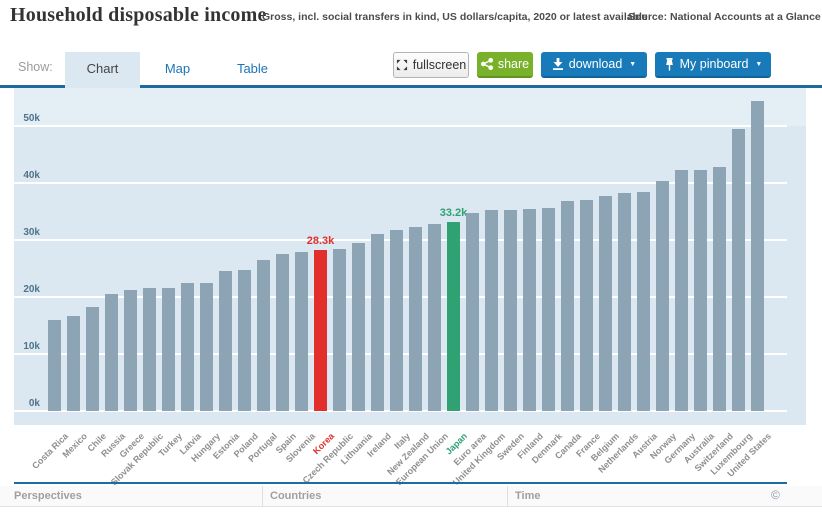 This screenshot has height=514, width=822. Describe the element at coordinates (662, 295) in the screenshot. I see `bar-norway` at that location.